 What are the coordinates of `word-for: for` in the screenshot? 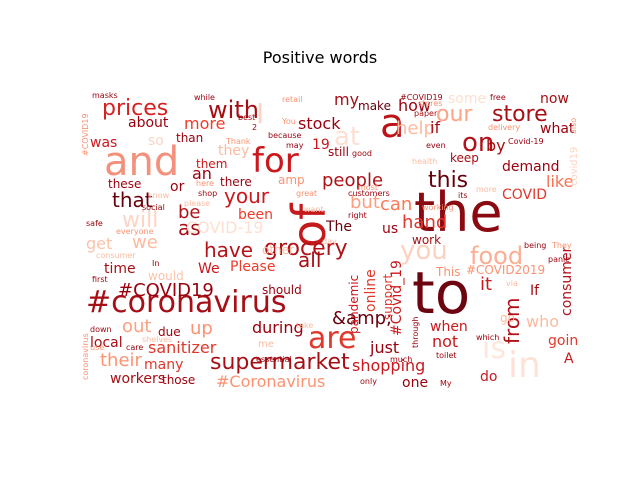 It's located at (275, 161).